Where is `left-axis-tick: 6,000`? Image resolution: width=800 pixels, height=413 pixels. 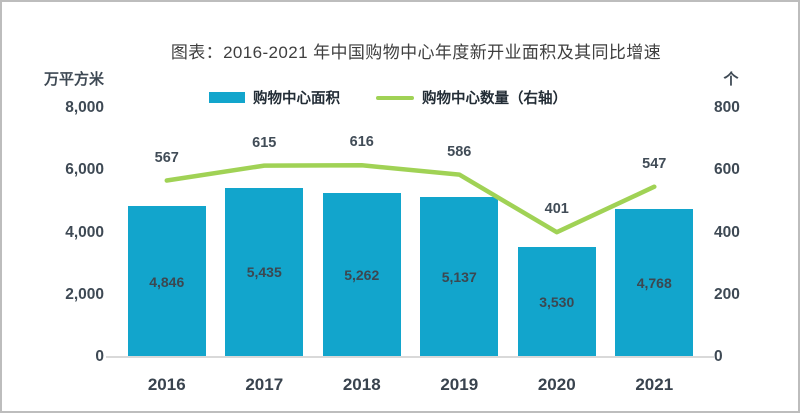 left-axis-tick: 6,000 is located at coordinates (84, 170).